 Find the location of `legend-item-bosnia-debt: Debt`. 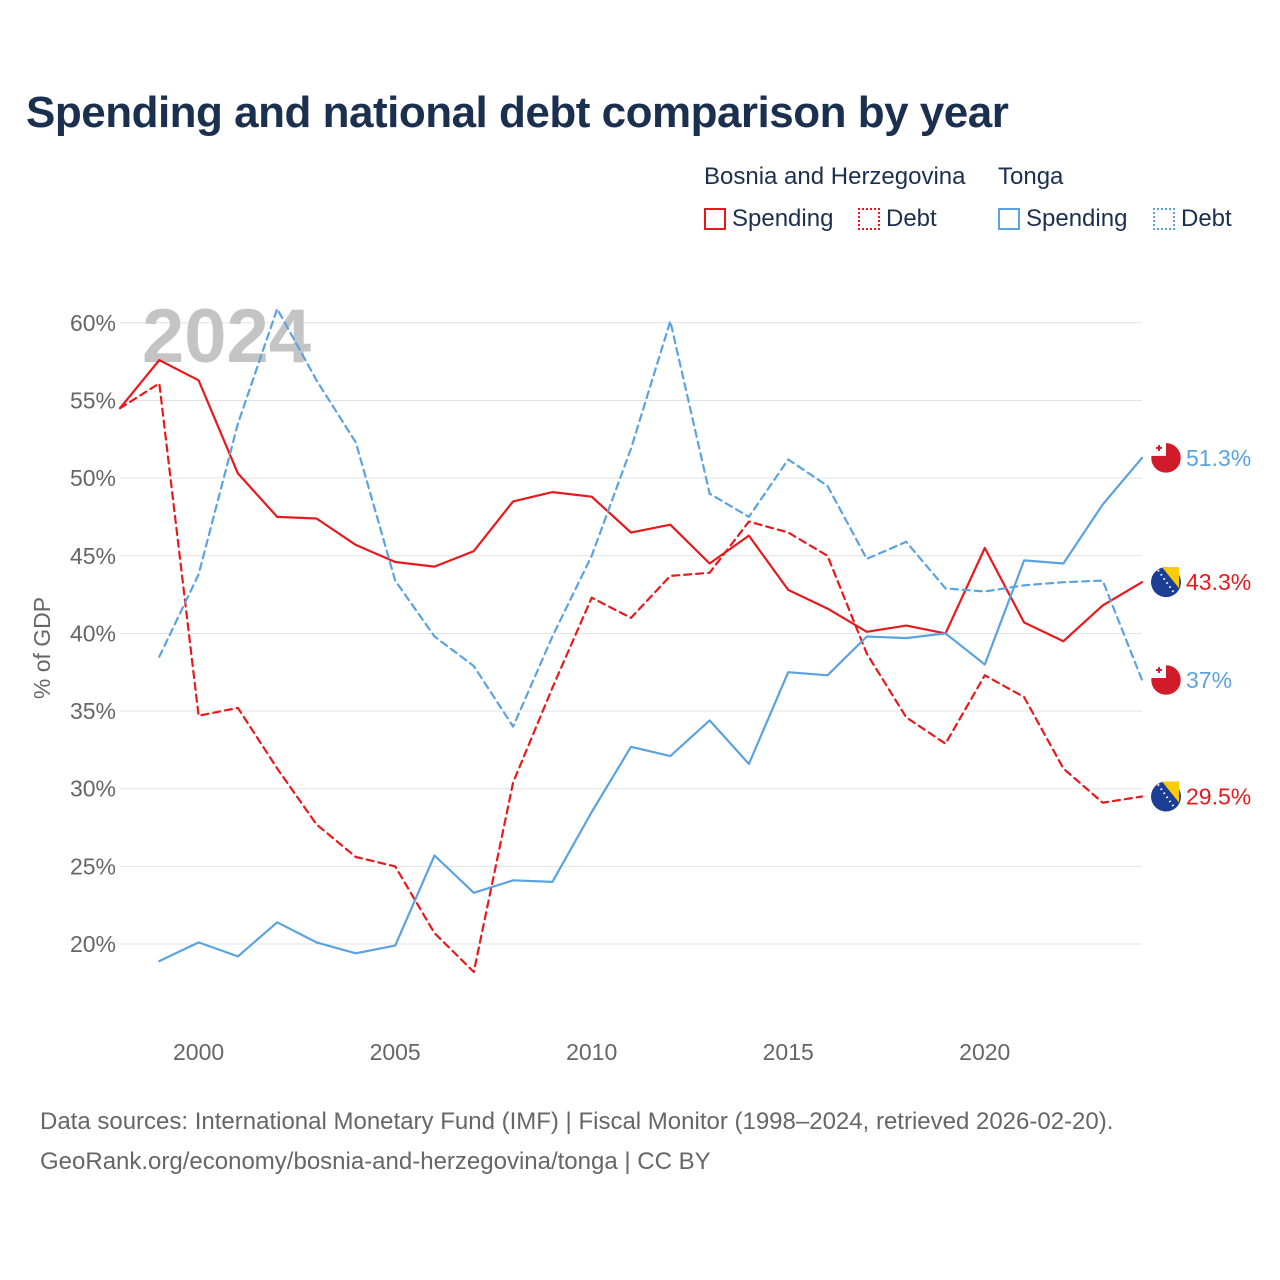

legend-item-bosnia-debt: Debt is located at coordinates (897, 219).